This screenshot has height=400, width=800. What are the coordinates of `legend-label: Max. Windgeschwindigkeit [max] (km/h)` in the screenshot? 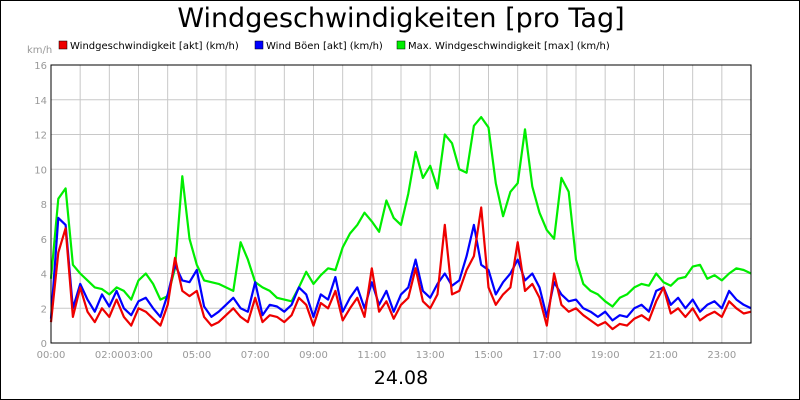 It's located at (509, 46).